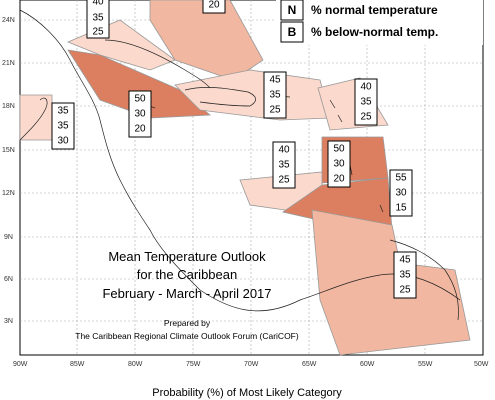 This screenshot has width=495, height=400. I want to click on map-caption: Probability (%) of Most Likely Category, so click(247, 393).